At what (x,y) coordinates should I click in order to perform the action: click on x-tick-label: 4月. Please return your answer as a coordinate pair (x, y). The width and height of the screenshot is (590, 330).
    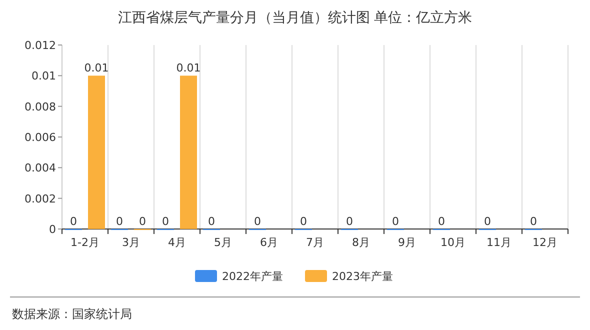
    Looking at the image, I should click on (177, 242).